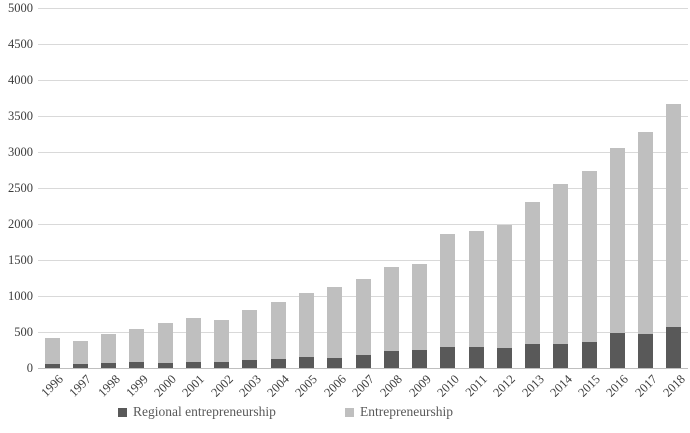 The width and height of the screenshot is (690, 433). Describe the element at coordinates (20, 80) in the screenshot. I see `y-tick-label: 4000` at that location.